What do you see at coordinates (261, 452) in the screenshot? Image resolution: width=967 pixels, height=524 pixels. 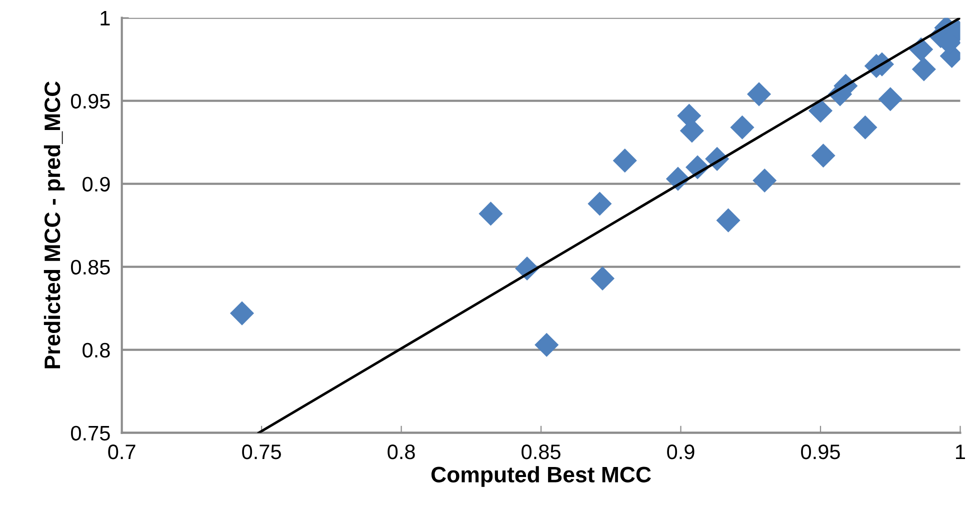 I see `x-tick-label: 0.75` at bounding box center [261, 452].